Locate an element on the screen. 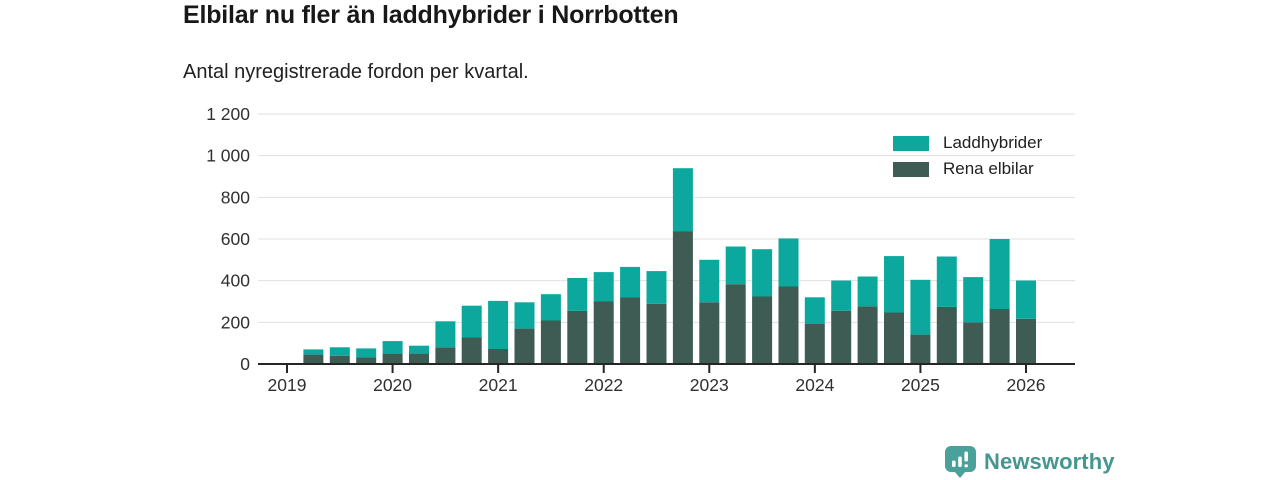 Image resolution: width=1280 pixels, height=480 pixels. y-axis-tick-label: 800 is located at coordinates (235, 197).